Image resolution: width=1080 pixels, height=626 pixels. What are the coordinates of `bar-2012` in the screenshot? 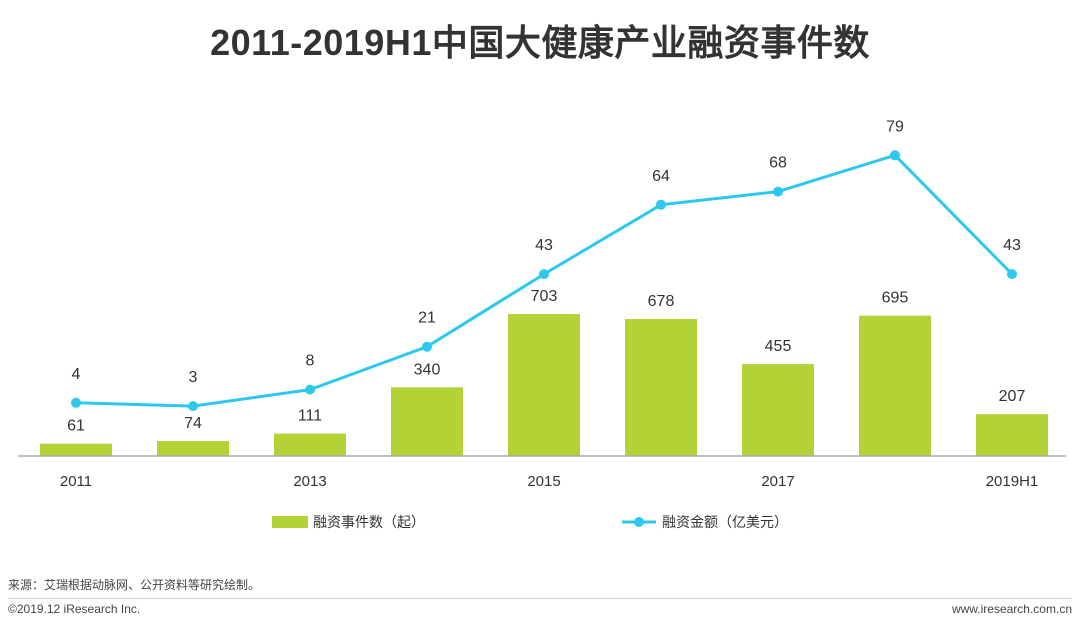 It's located at (193, 448).